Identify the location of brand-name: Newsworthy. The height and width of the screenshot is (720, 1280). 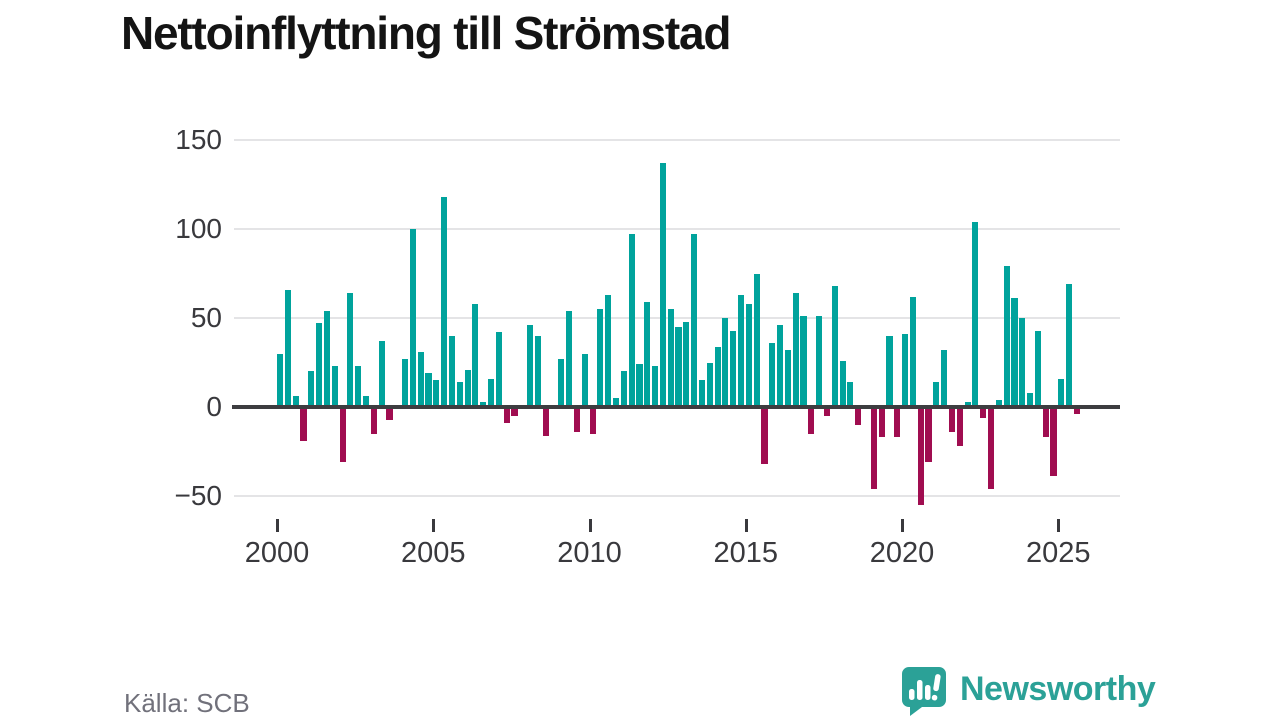
(1058, 688).